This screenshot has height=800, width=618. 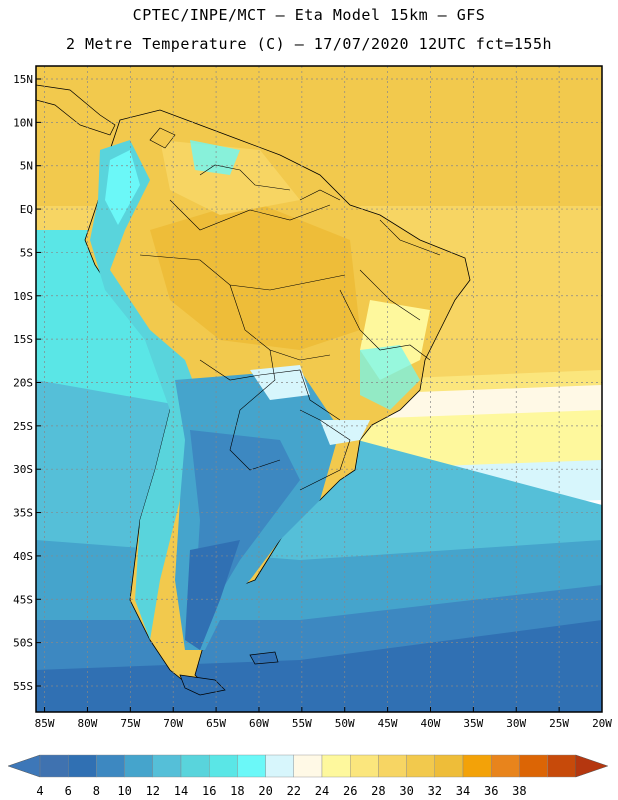 What do you see at coordinates (153, 791) in the screenshot?
I see `colorbar-label: 12` at bounding box center [153, 791].